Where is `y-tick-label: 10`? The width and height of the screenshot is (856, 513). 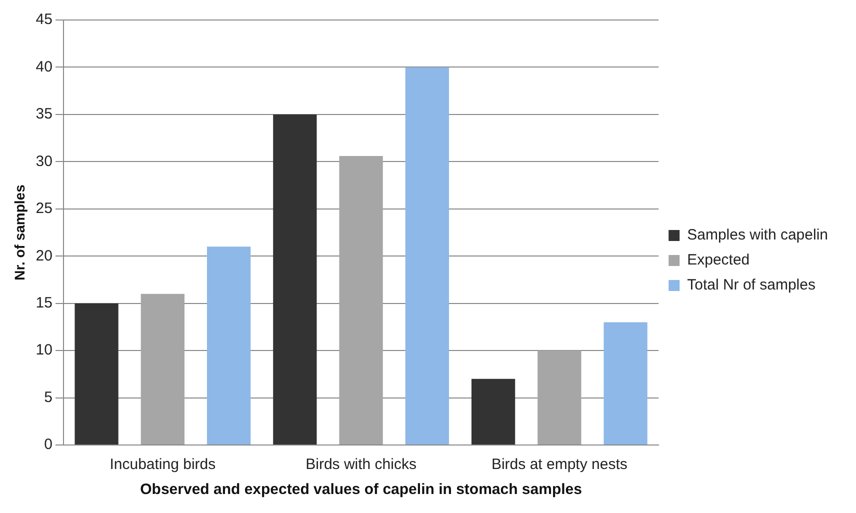 y-tick-label: 10 is located at coordinates (44, 350).